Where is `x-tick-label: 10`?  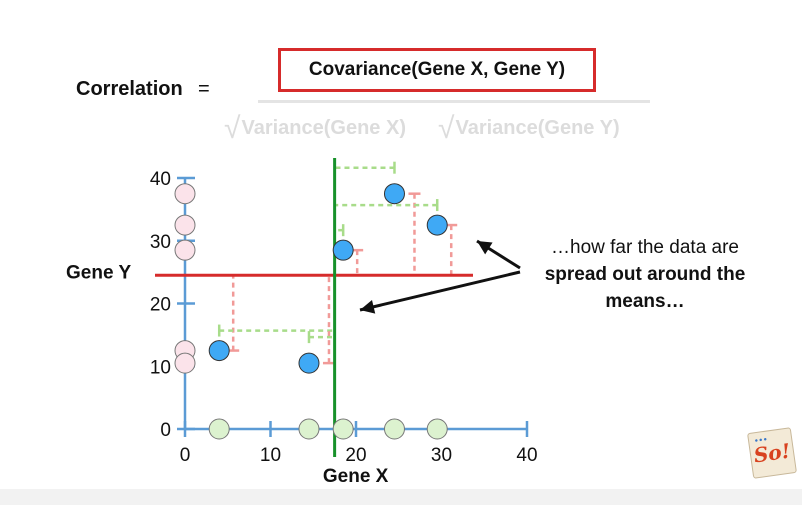
x-tick-label: 10 is located at coordinates (270, 455).